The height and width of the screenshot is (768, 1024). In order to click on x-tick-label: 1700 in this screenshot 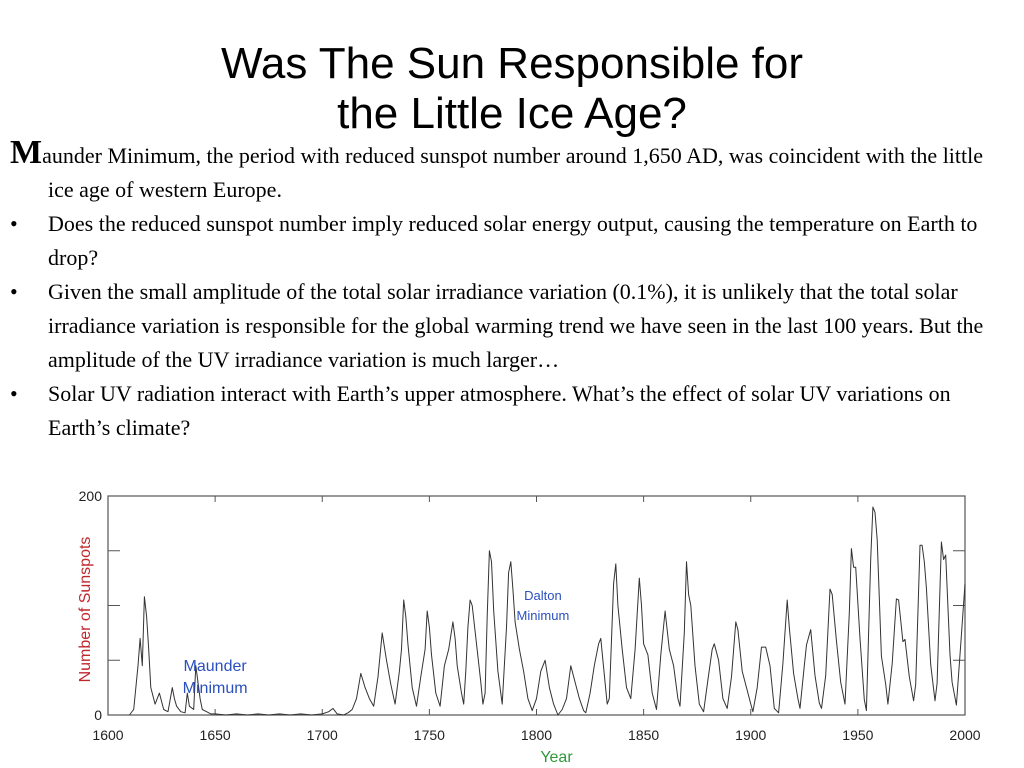, I will do `click(322, 735)`.